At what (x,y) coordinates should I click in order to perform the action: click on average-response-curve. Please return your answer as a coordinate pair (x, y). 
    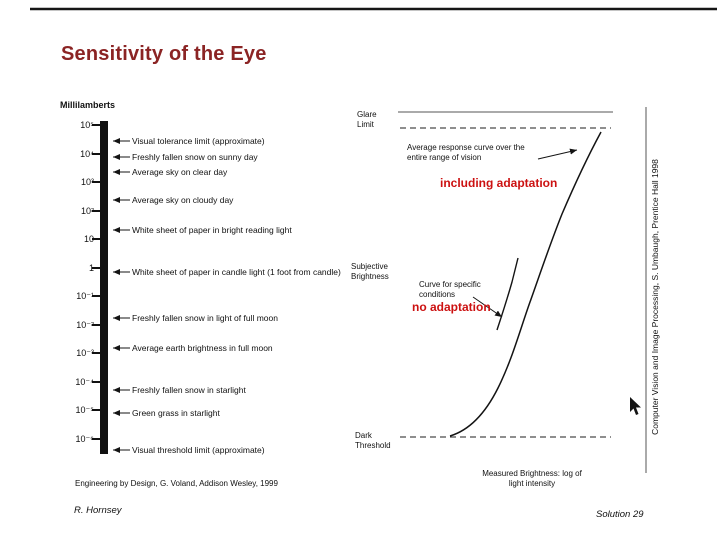
    Looking at the image, I should click on (525, 284).